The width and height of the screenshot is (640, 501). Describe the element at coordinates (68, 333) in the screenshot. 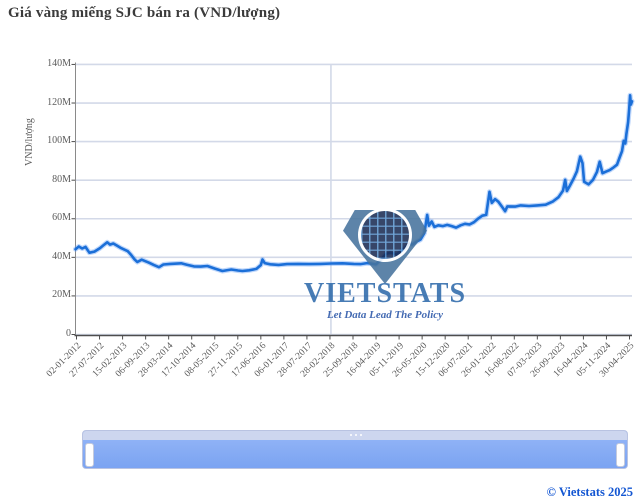

I see `y-tick-label: 0` at that location.